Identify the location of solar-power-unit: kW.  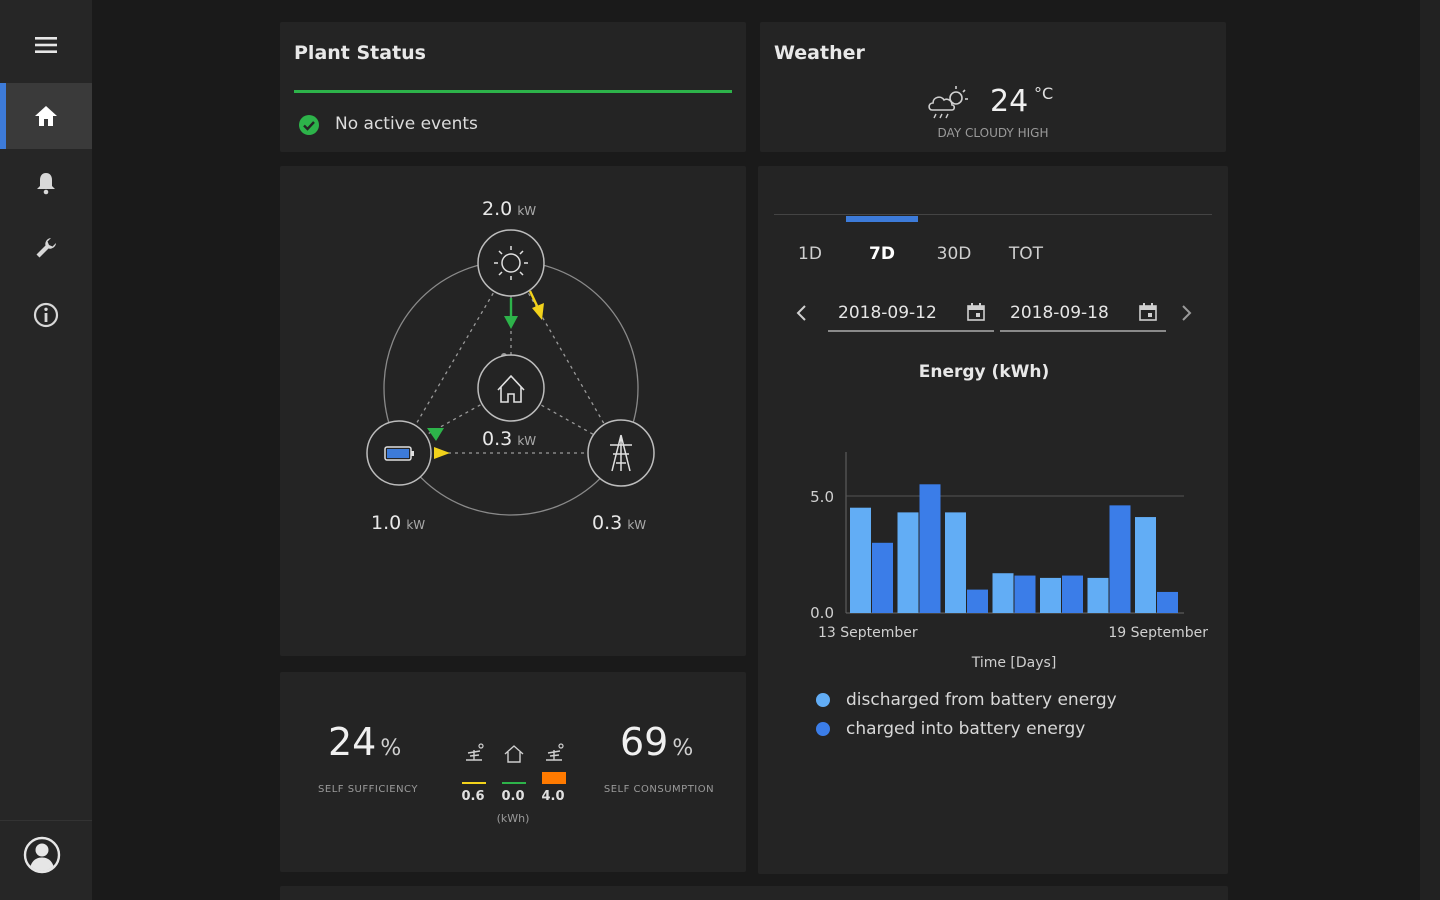
(527, 211).